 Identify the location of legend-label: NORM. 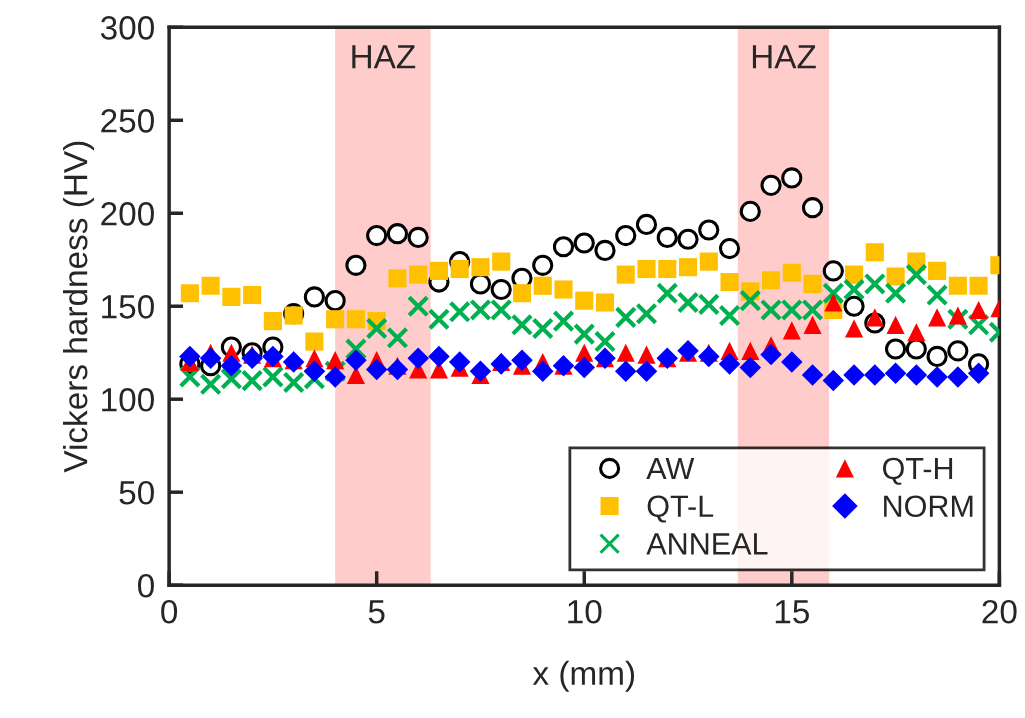
(928, 506).